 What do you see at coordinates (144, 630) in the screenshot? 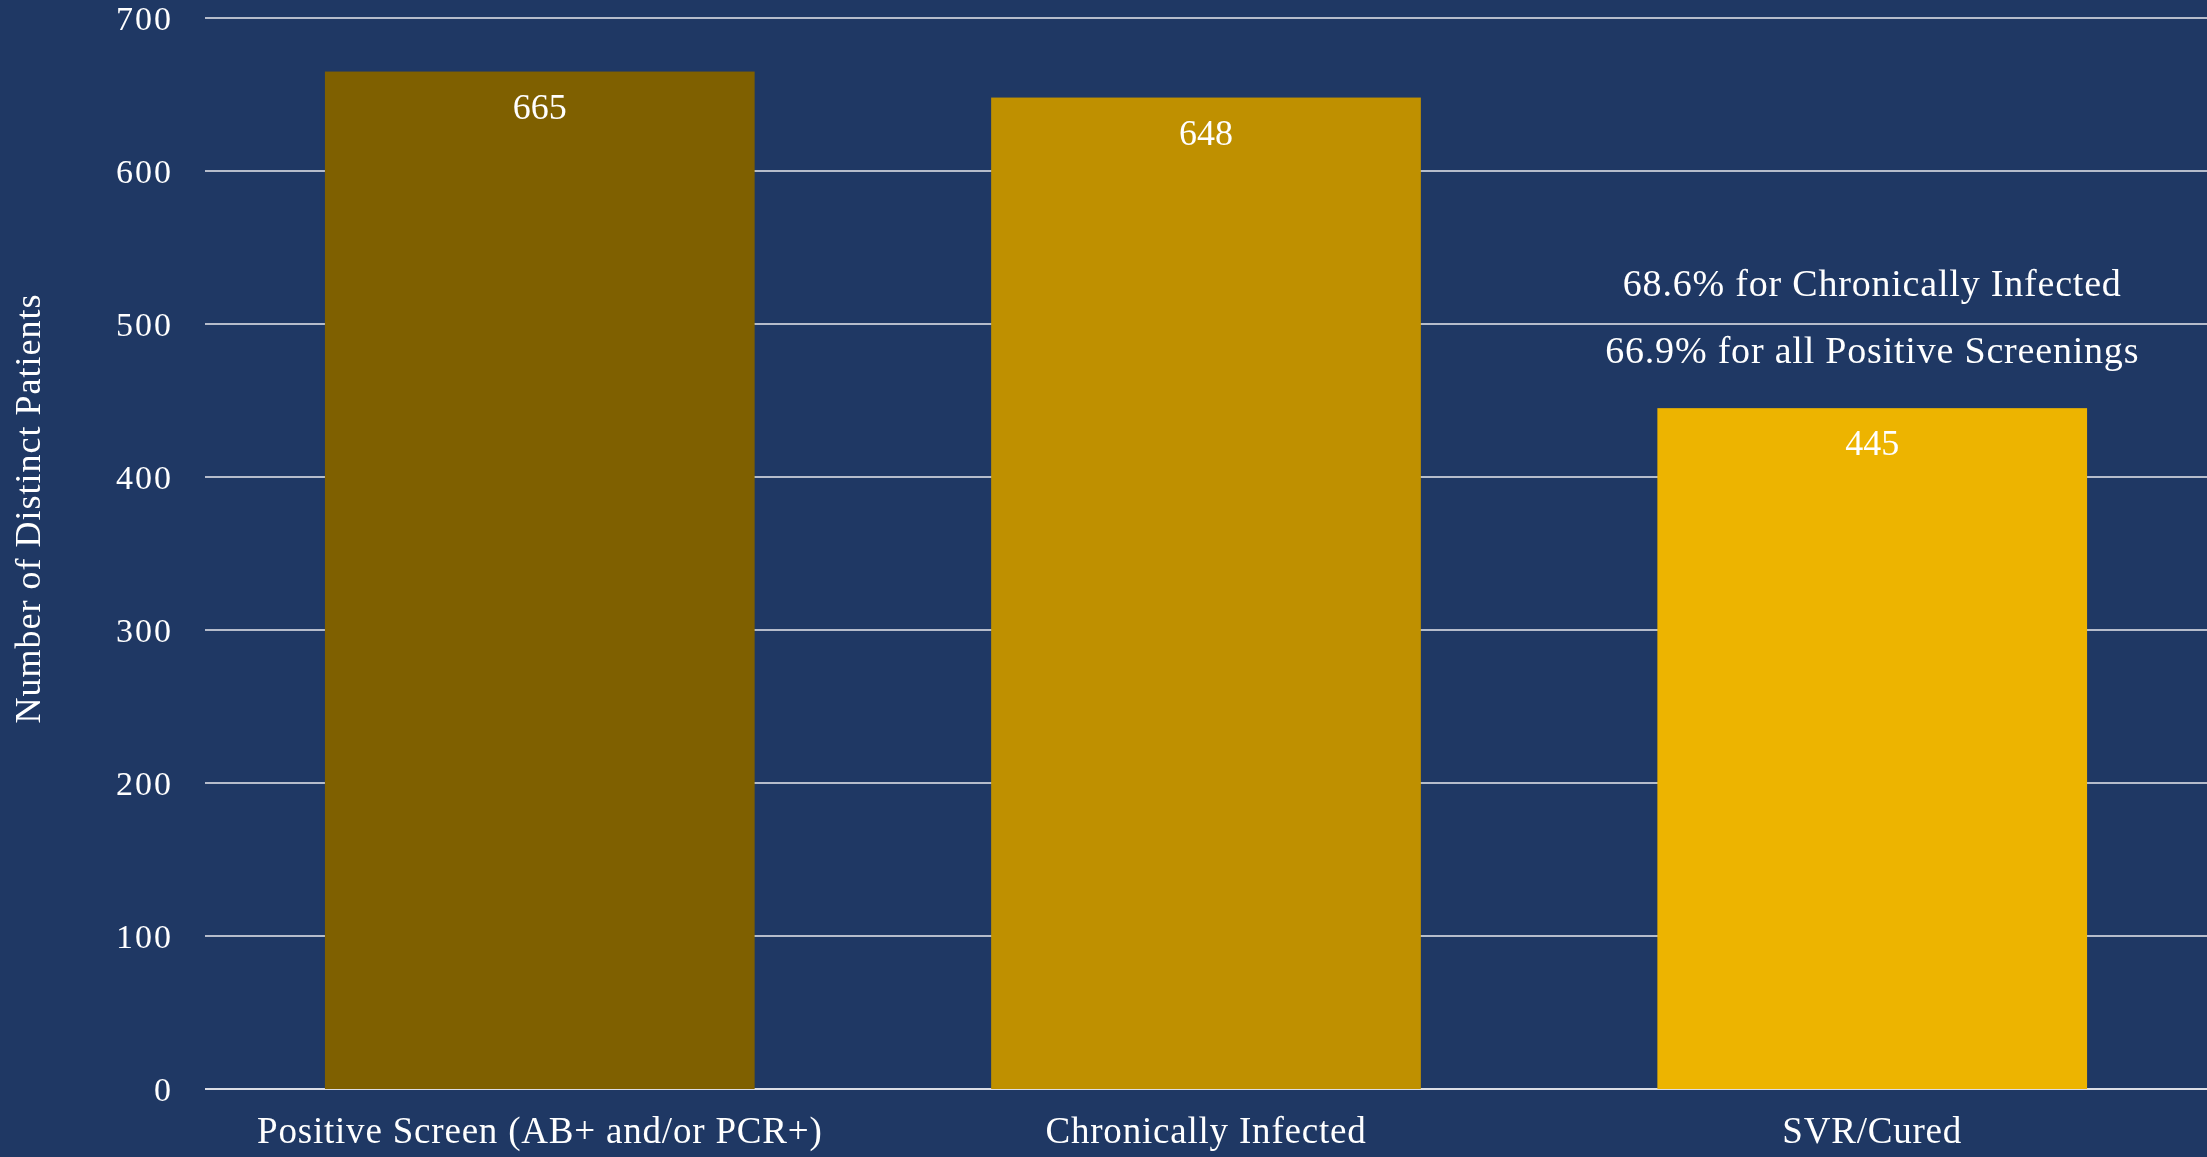
I see `y-tick-label: 300` at bounding box center [144, 630].